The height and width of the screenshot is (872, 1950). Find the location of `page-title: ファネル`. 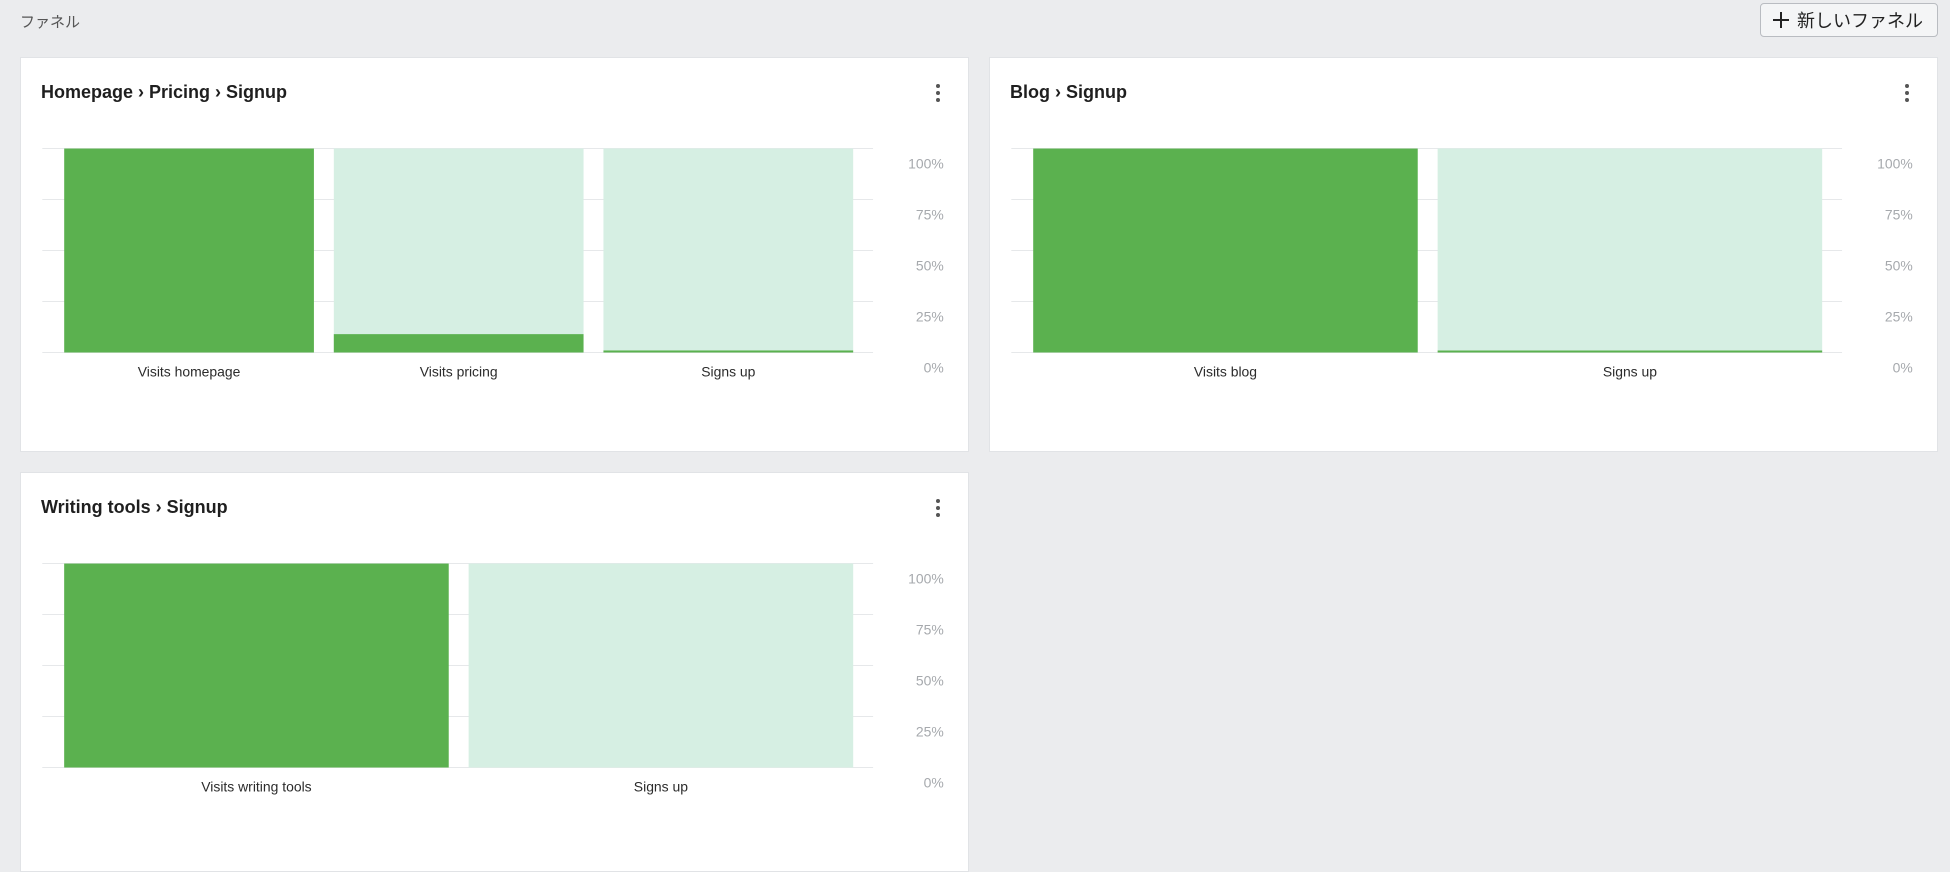

page-title: ファネル is located at coordinates (50, 22).